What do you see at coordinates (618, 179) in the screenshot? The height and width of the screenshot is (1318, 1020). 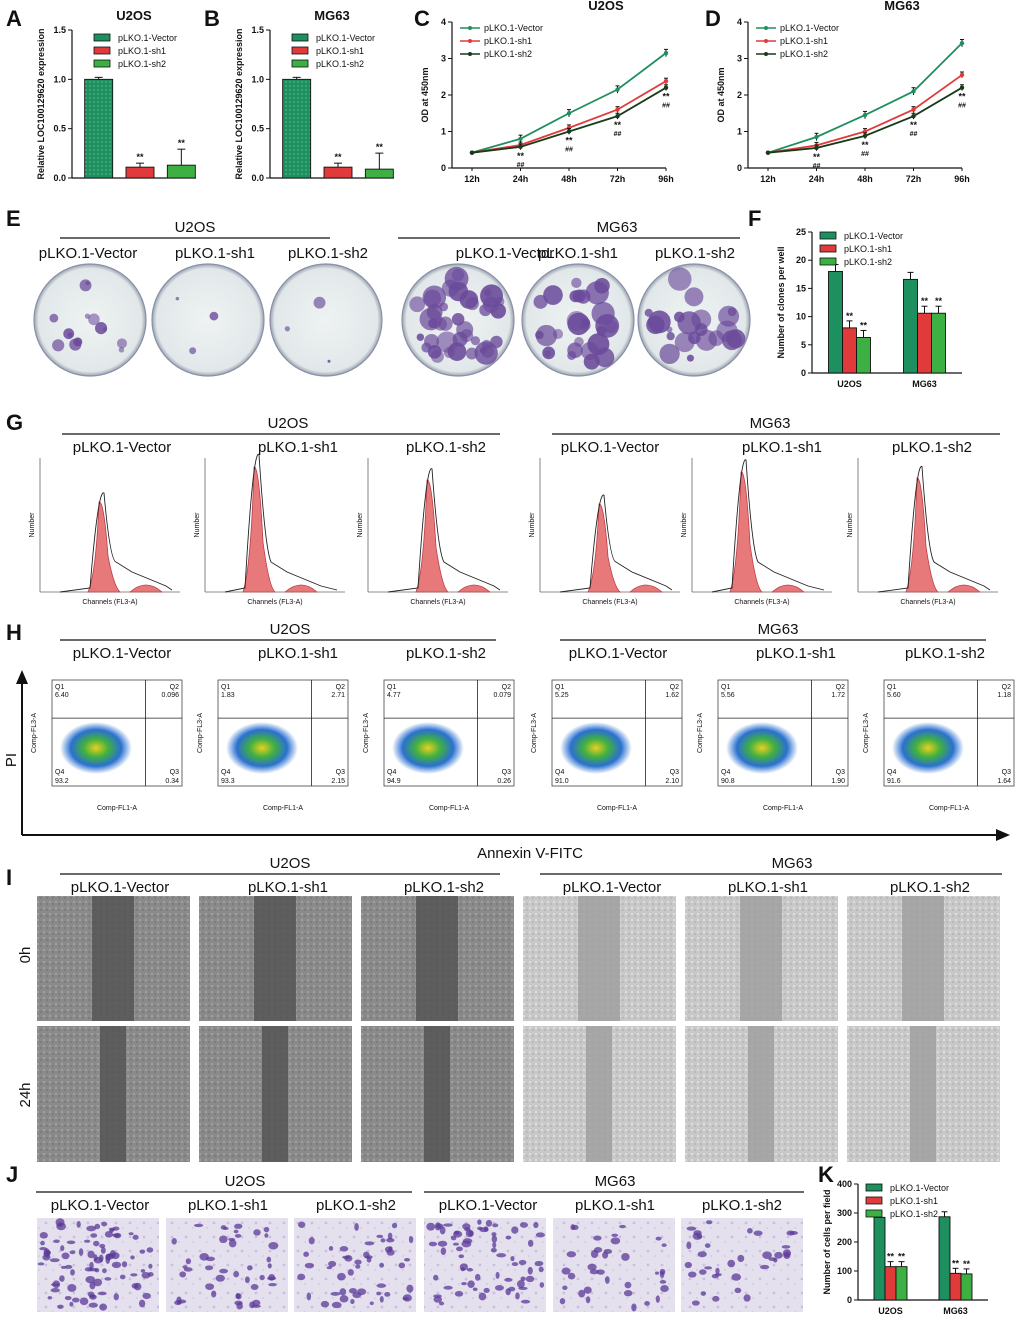 I see `chart-xtick-label: 72h` at bounding box center [618, 179].